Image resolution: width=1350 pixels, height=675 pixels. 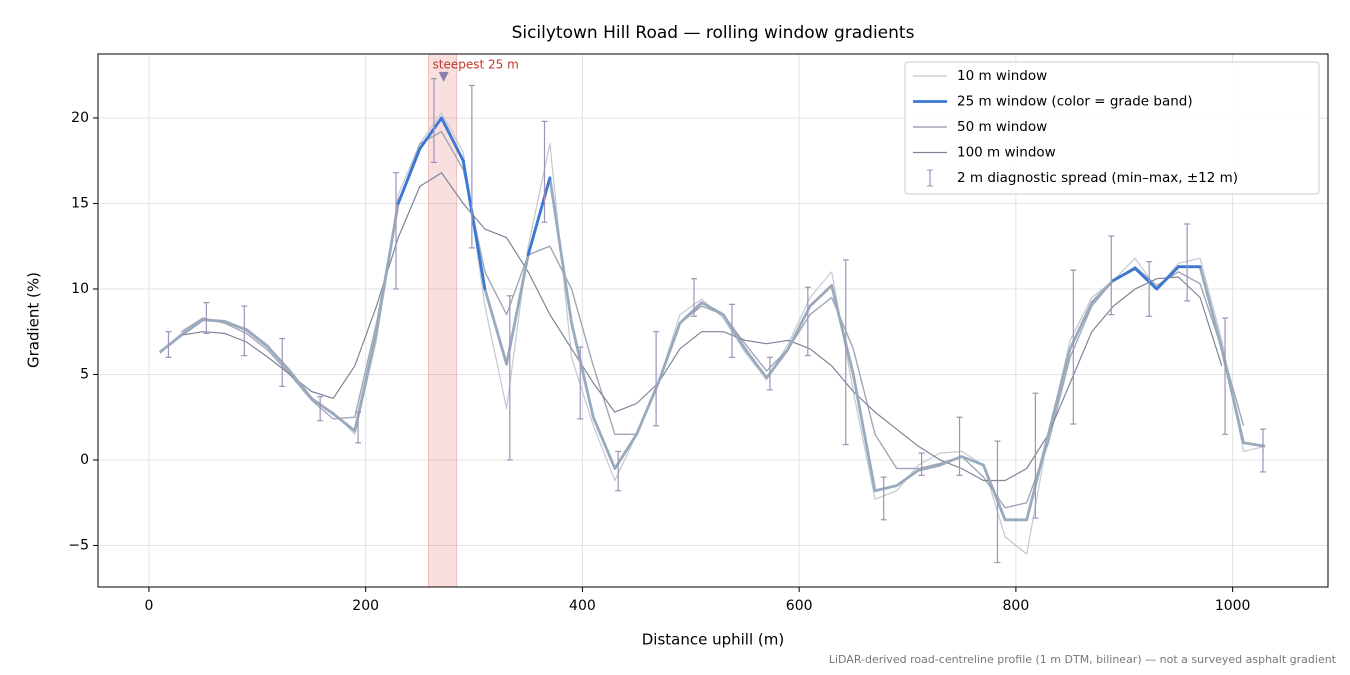 What do you see at coordinates (1006, 153) in the screenshot?
I see `legend-label: 100 m window` at bounding box center [1006, 153].